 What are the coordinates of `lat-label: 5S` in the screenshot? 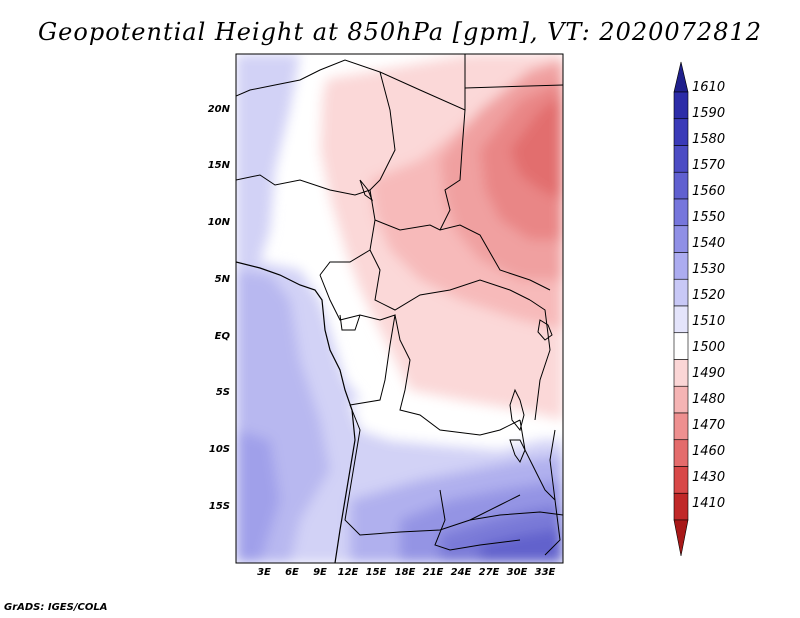 It's located at (222, 392).